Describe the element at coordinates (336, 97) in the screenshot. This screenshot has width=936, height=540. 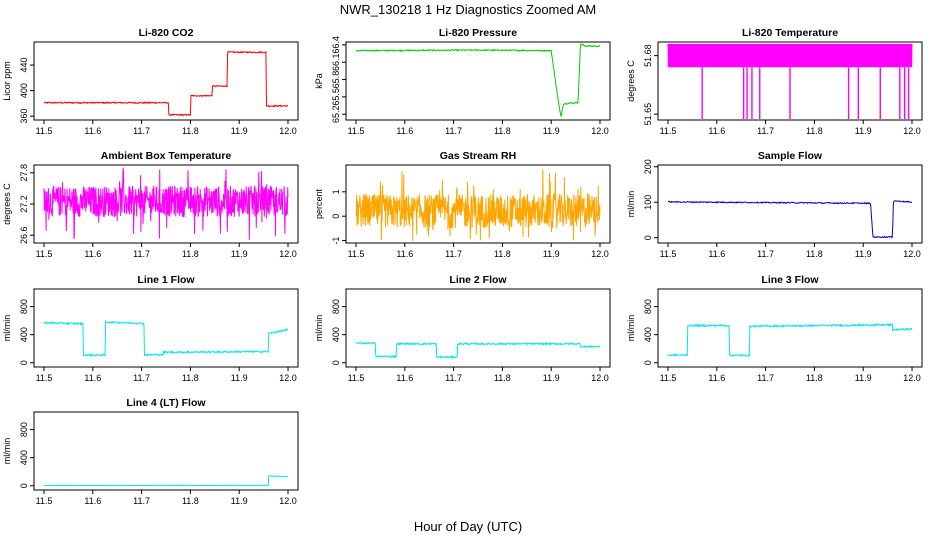
I see `y-tick-label: 65.5` at that location.